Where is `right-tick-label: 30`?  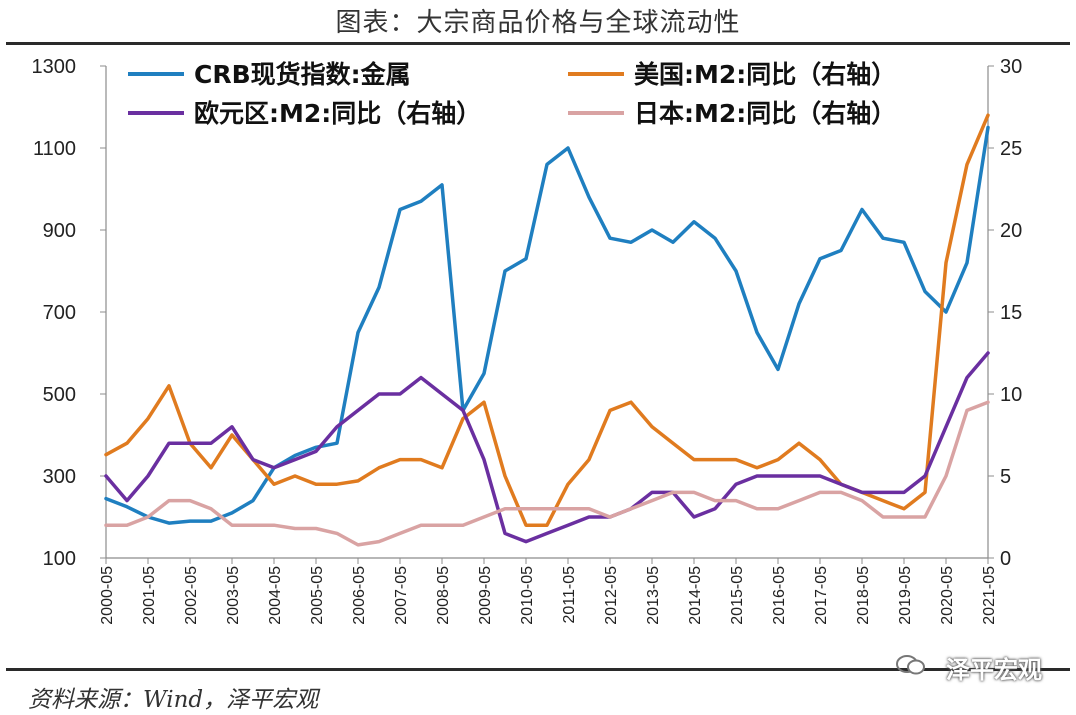 right-tick-label: 30 is located at coordinates (1011, 67).